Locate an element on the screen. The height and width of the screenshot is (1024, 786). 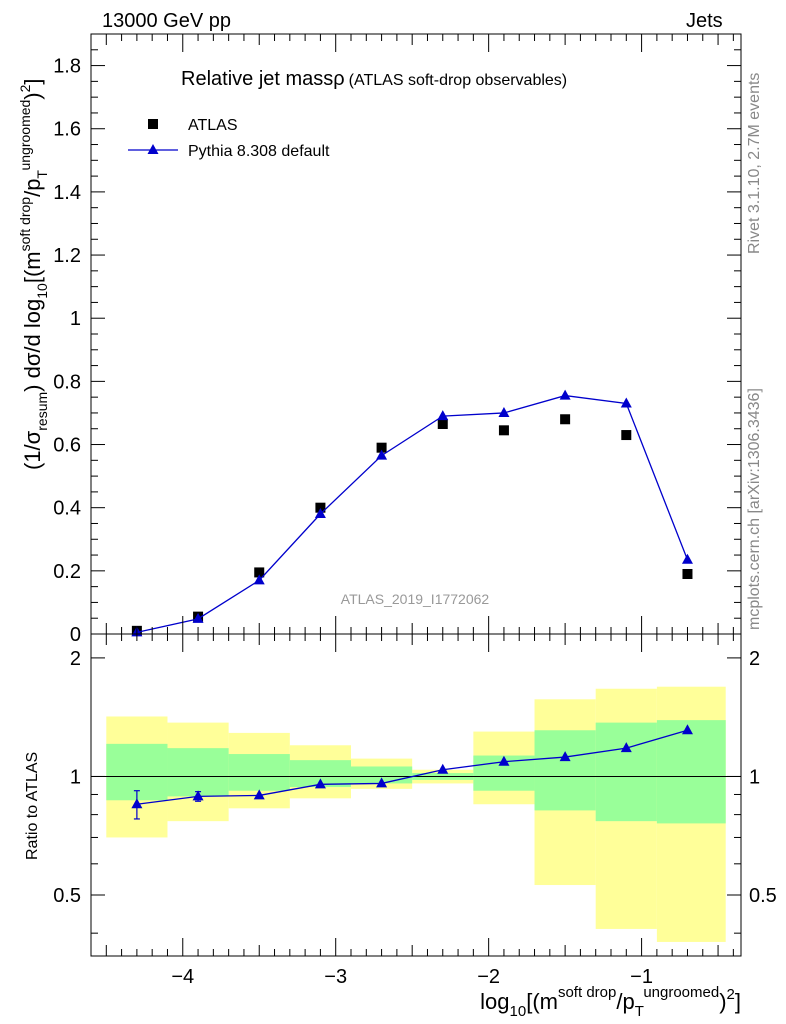
upper-y-tick-label: 0 is located at coordinates (75, 635).